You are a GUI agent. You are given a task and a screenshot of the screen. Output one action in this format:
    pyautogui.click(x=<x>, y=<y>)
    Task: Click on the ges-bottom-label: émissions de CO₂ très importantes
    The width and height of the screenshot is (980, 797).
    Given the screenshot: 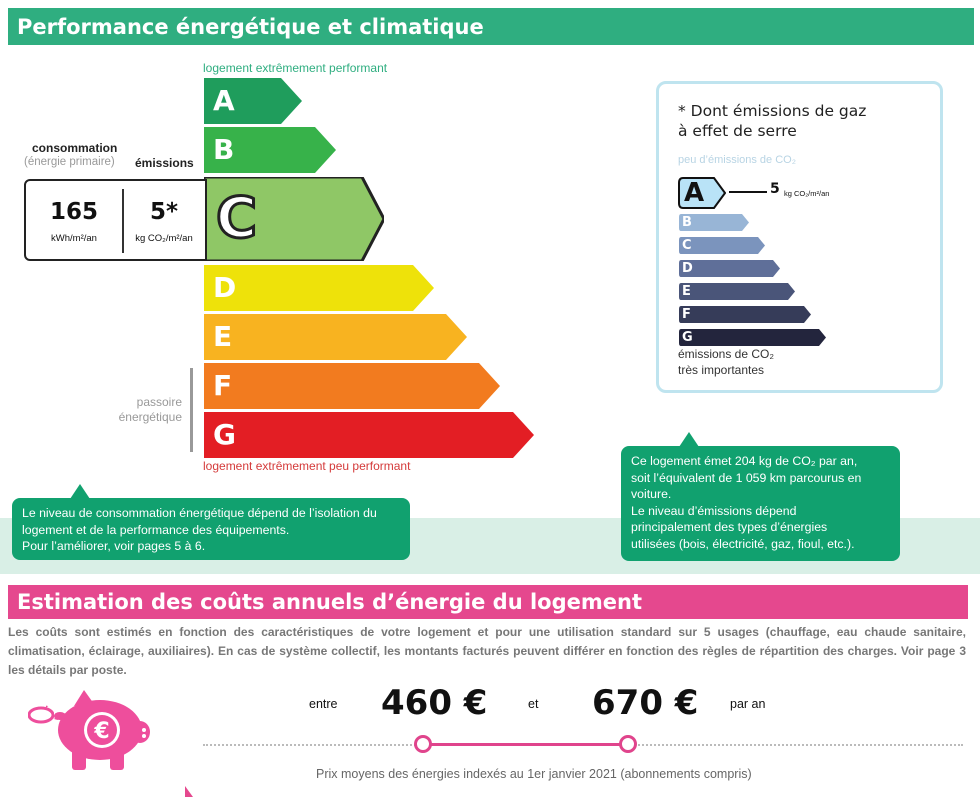 What is the action you would take?
    pyautogui.click(x=726, y=362)
    